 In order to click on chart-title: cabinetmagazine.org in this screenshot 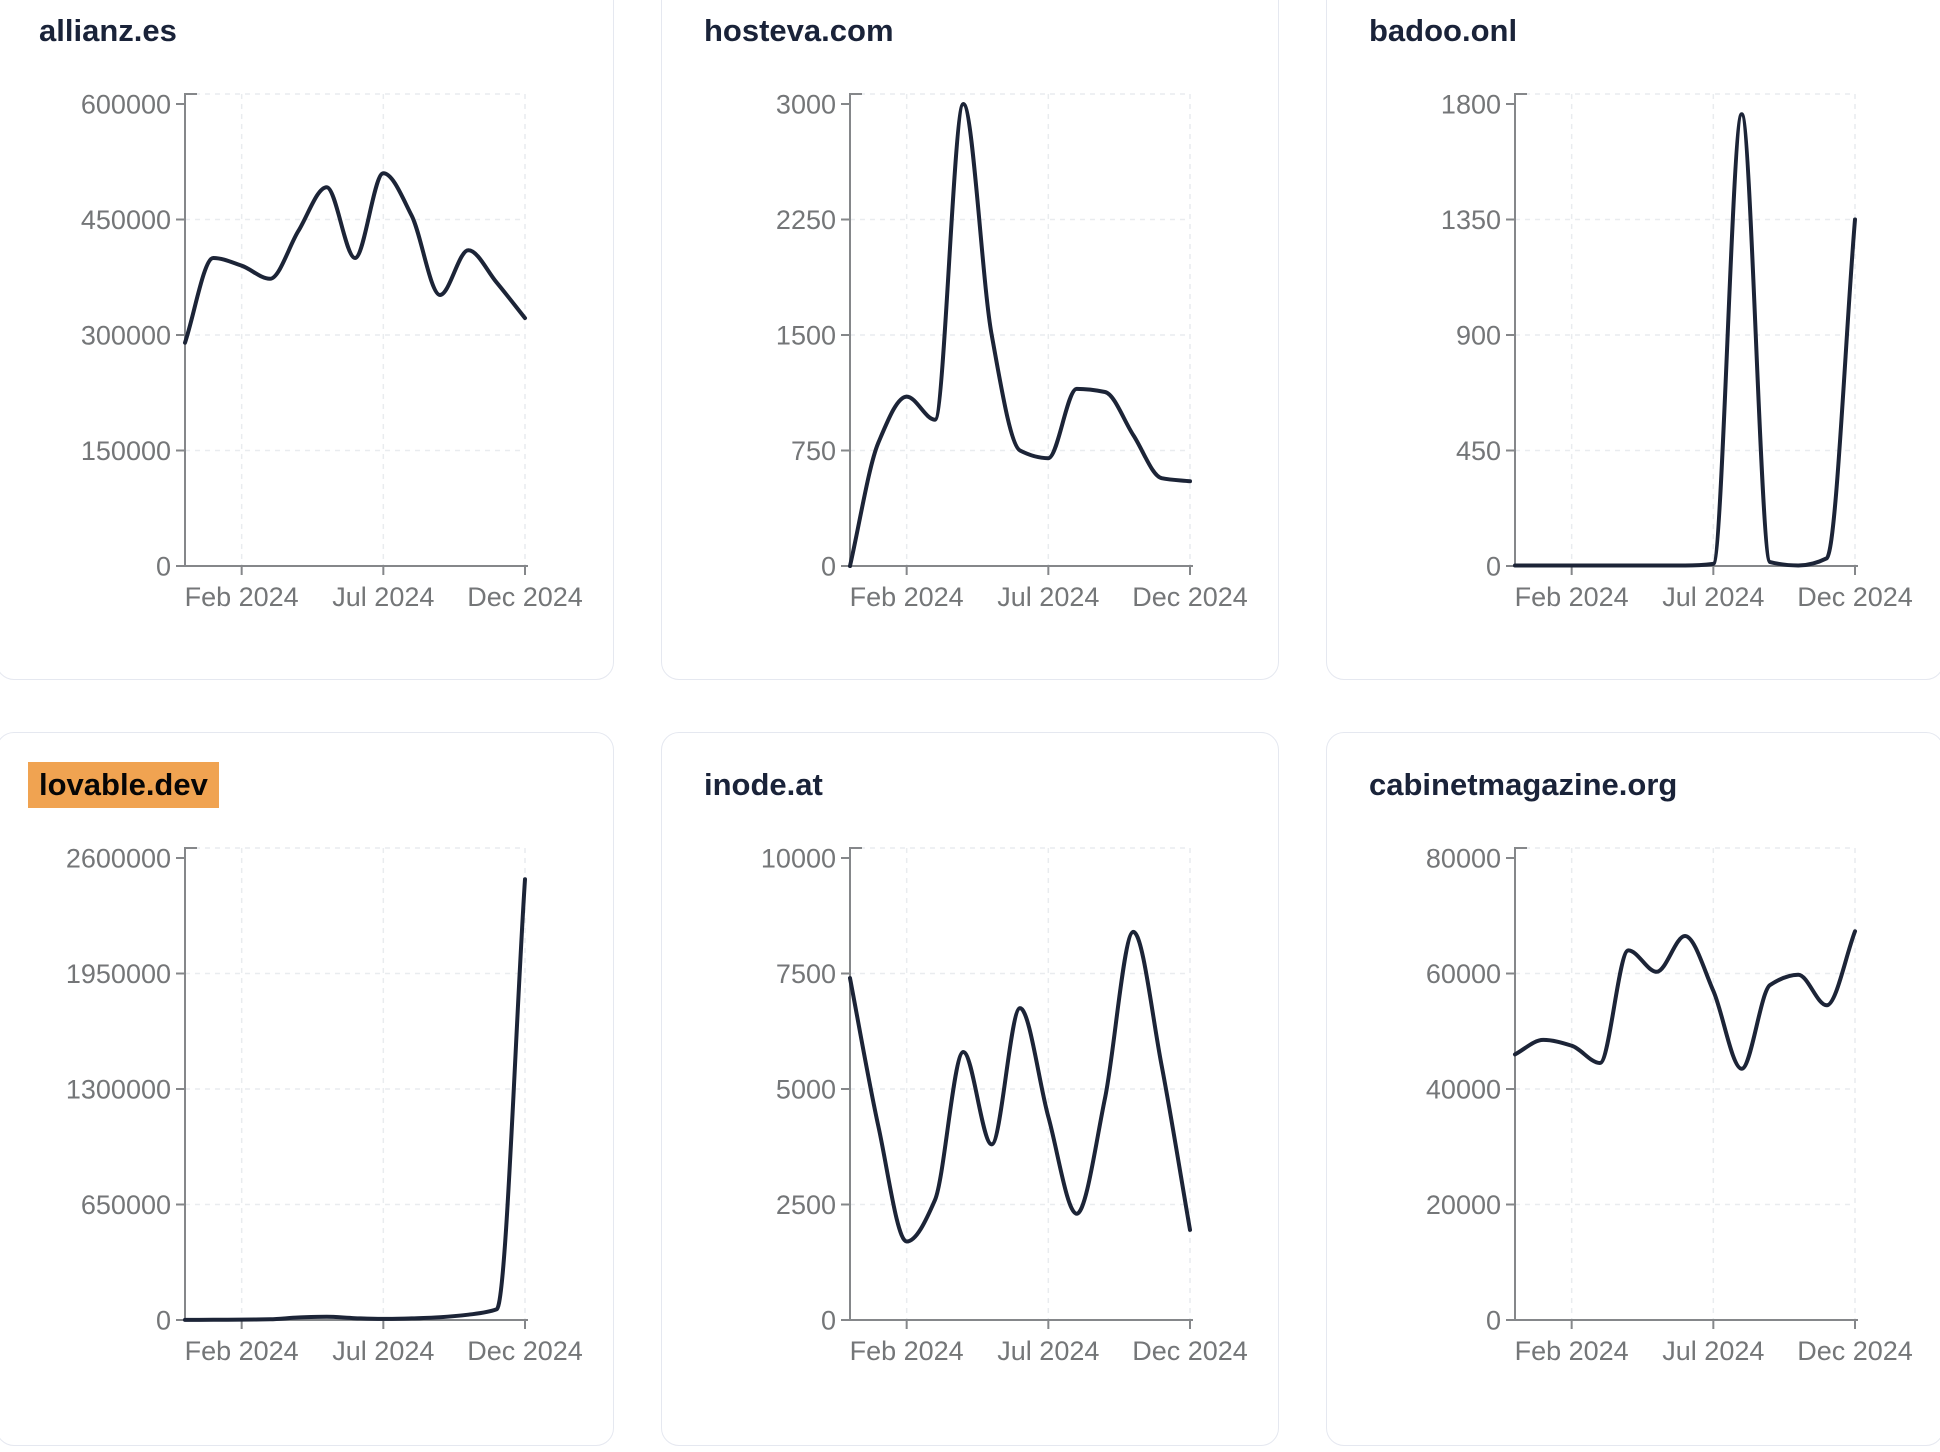, I will do `click(1523, 784)`.